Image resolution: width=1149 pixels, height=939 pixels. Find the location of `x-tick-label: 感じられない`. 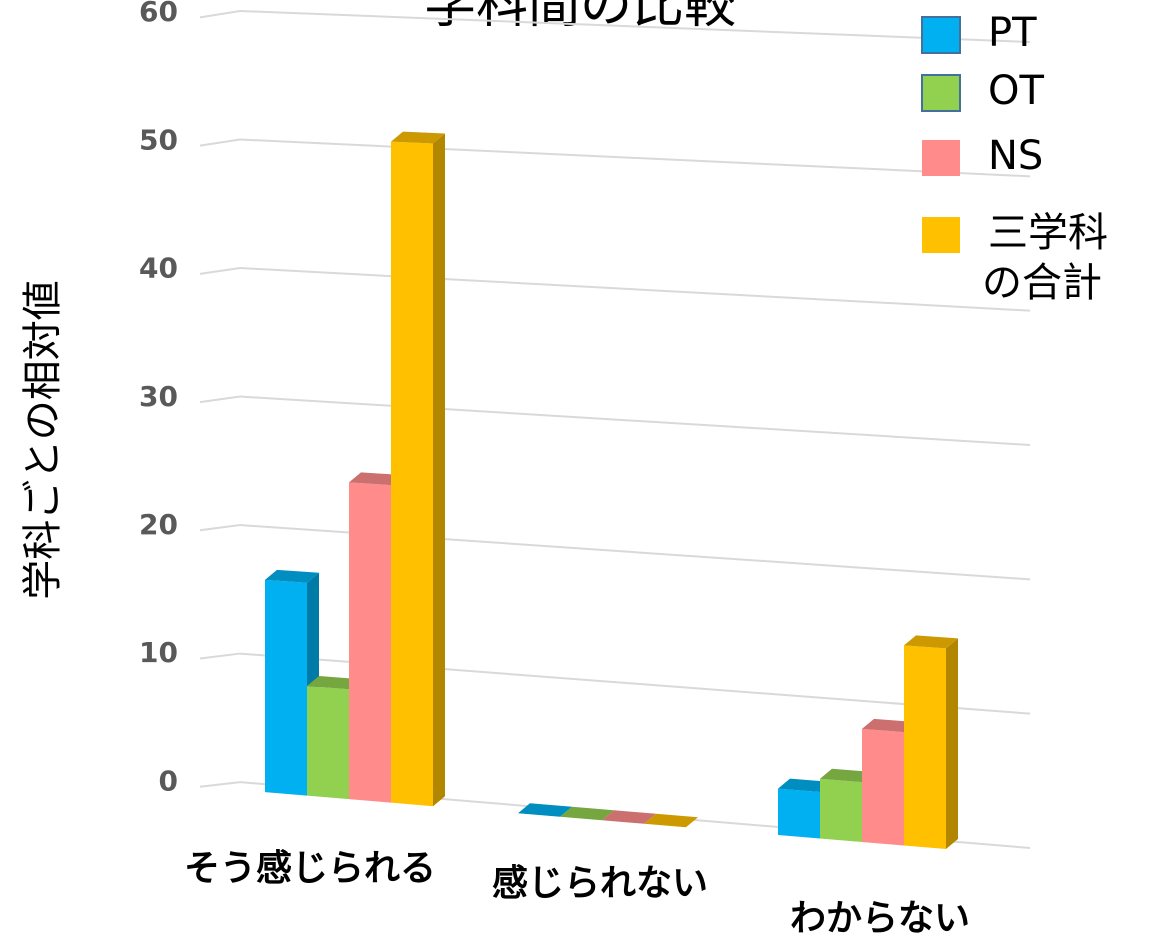

x-tick-label: 感じられない is located at coordinates (600, 883).